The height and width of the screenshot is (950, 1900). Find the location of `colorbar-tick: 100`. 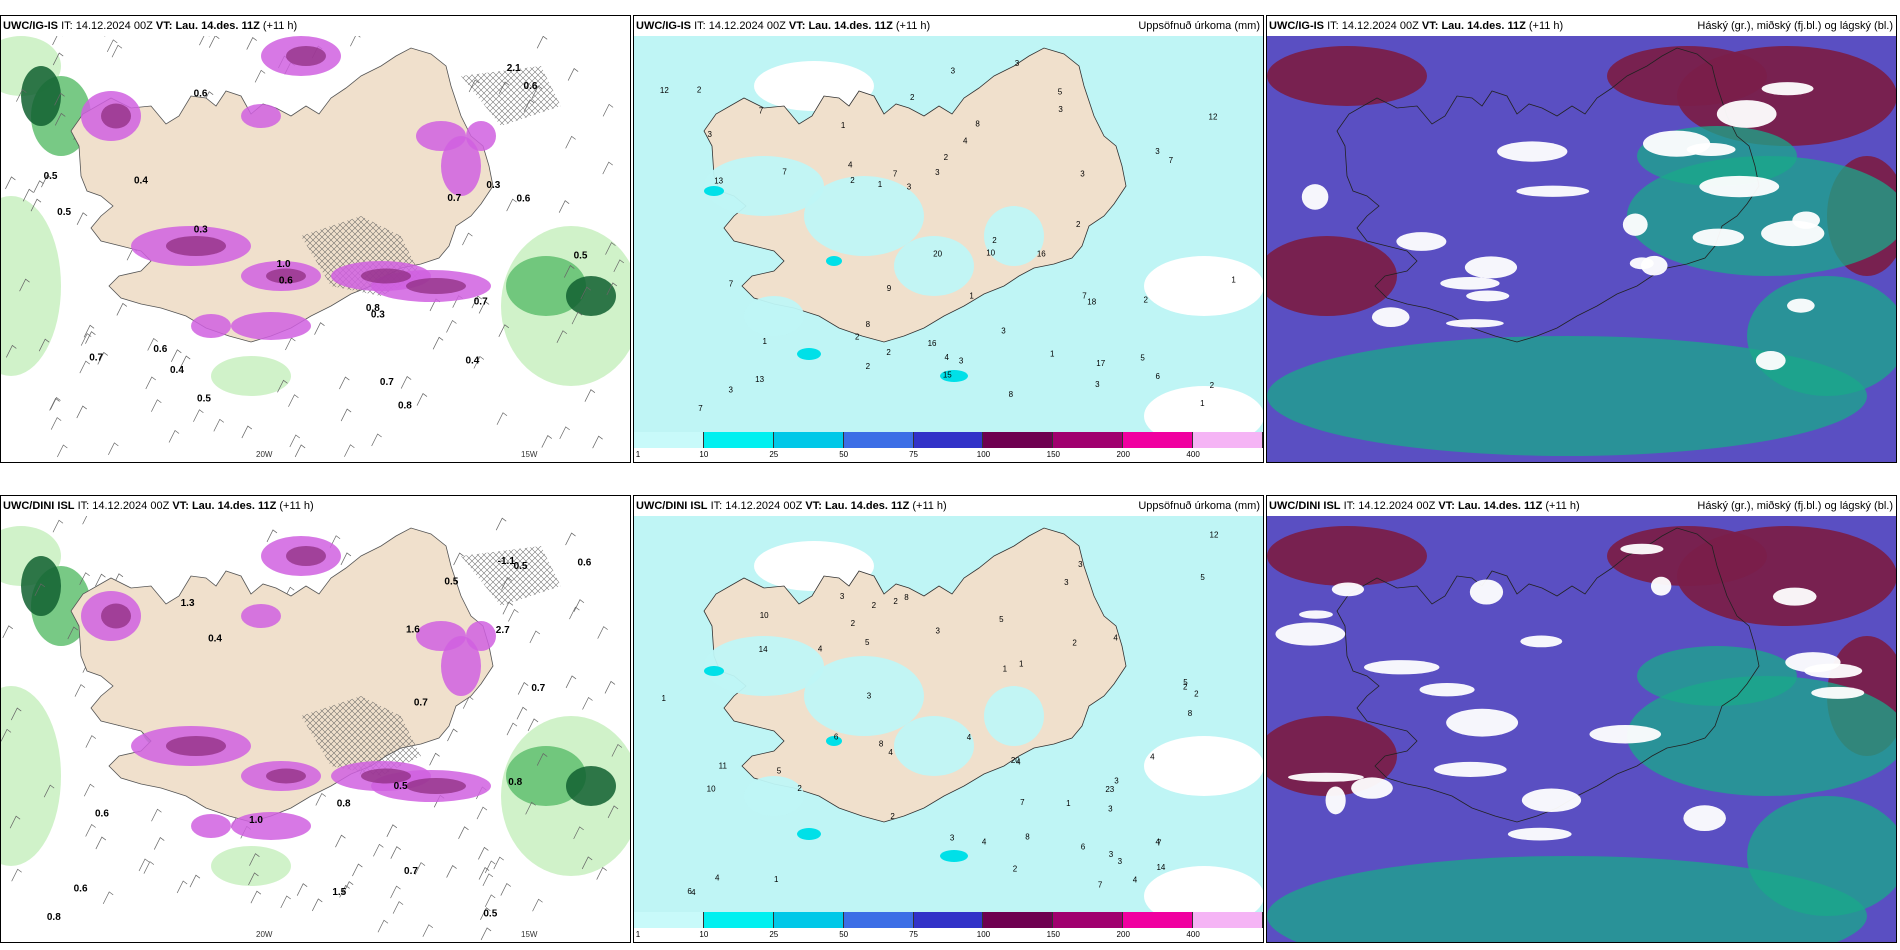

colorbar-tick: 100 is located at coordinates (983, 454).